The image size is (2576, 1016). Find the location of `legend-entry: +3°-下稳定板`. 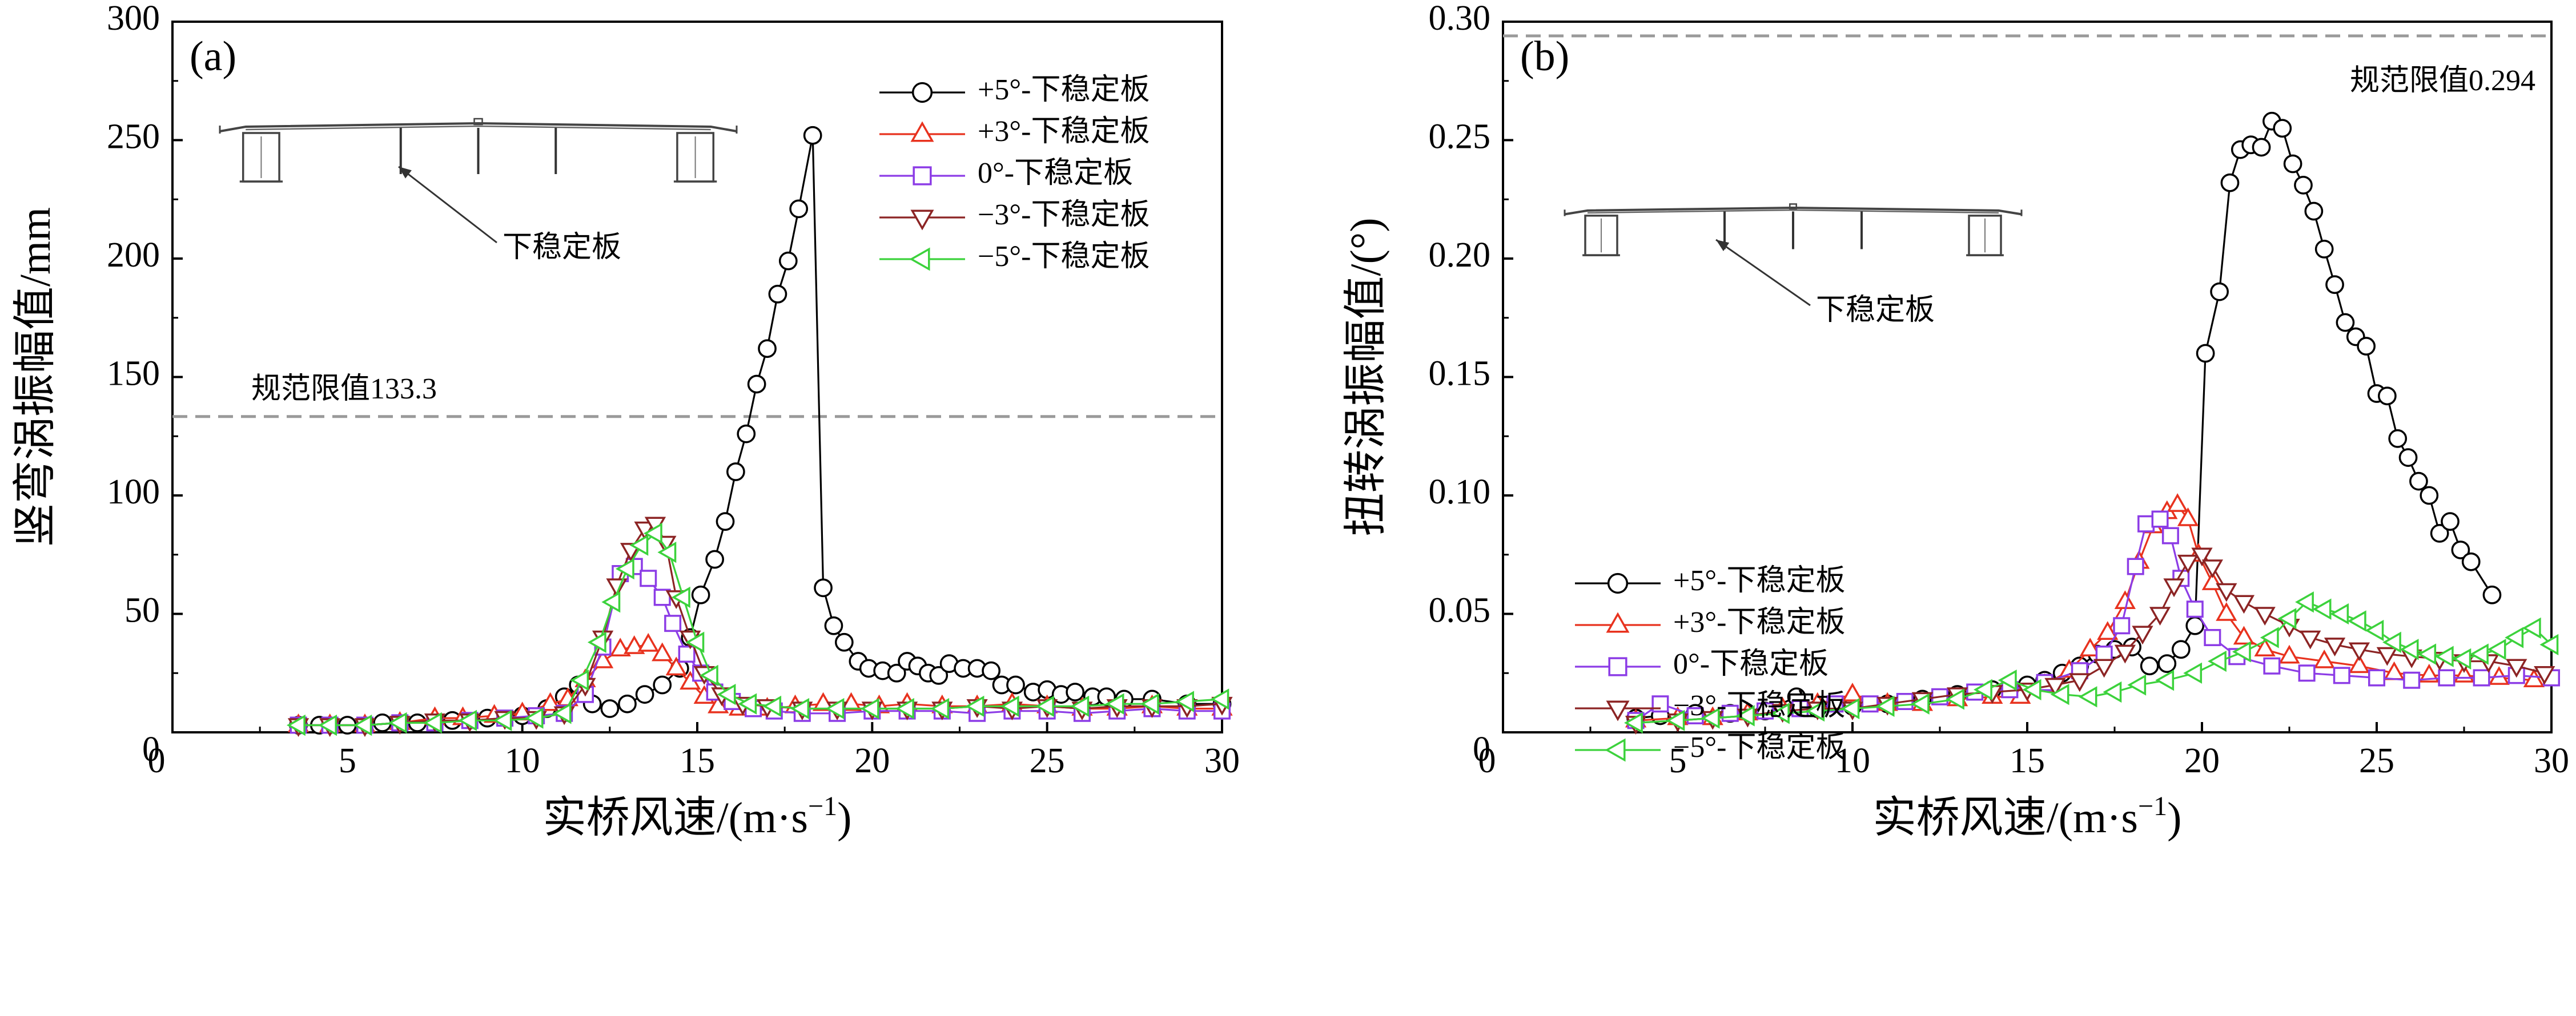

legend-entry: +3°-下稳定板 is located at coordinates (1710, 622).